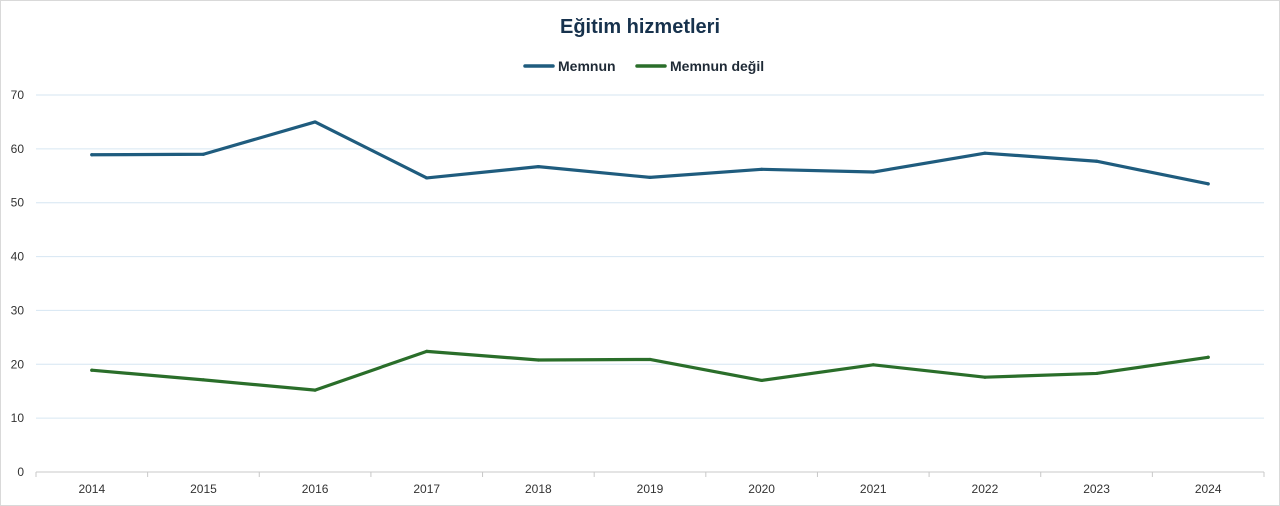 The width and height of the screenshot is (1280, 506). Describe the element at coordinates (203, 489) in the screenshot. I see `x-tick-label: 2015` at that location.